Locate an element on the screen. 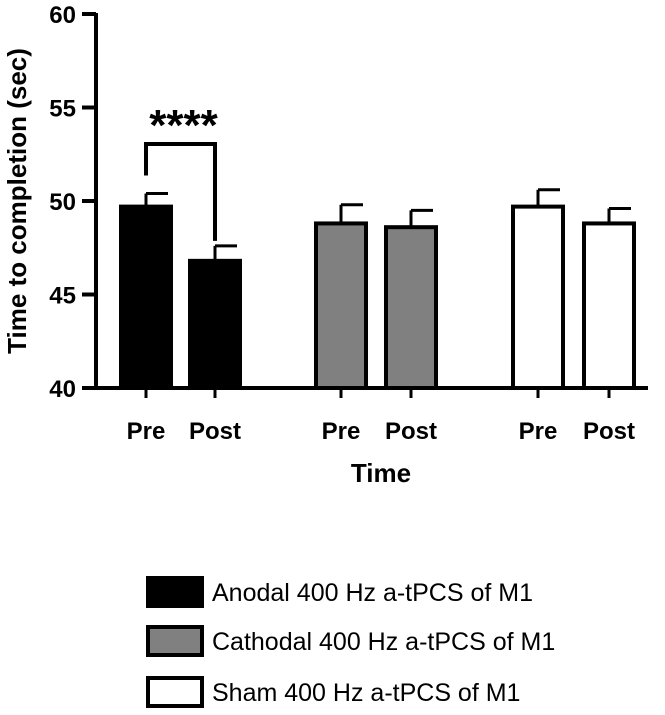 This screenshot has width=665, height=715. legend-label: Anodal 400 Hz a-tPCS of M1 is located at coordinates (372, 593).